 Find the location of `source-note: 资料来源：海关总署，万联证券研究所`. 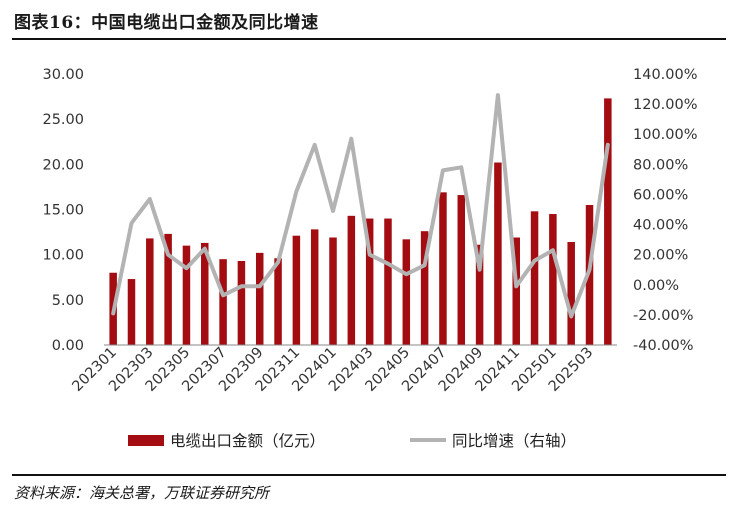

source-note: 资料来源：海关总署，万联证券研究所 is located at coordinates (142, 493).